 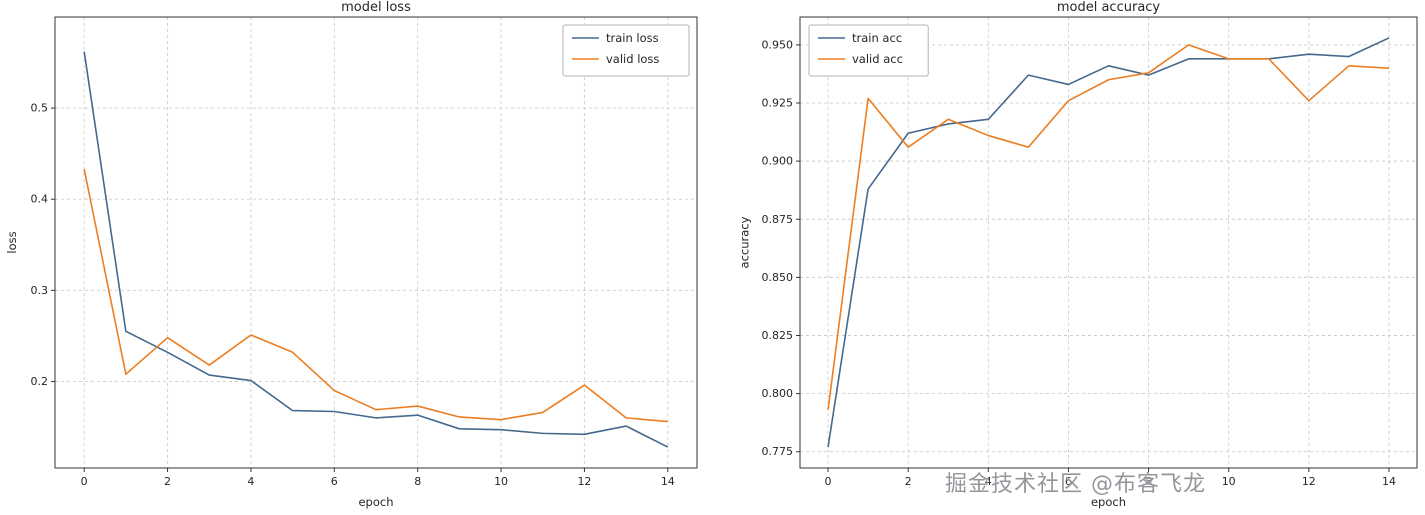 What do you see at coordinates (1075, 484) in the screenshot?
I see `watermark: 掘金技术社区 @布客飞龙` at bounding box center [1075, 484].